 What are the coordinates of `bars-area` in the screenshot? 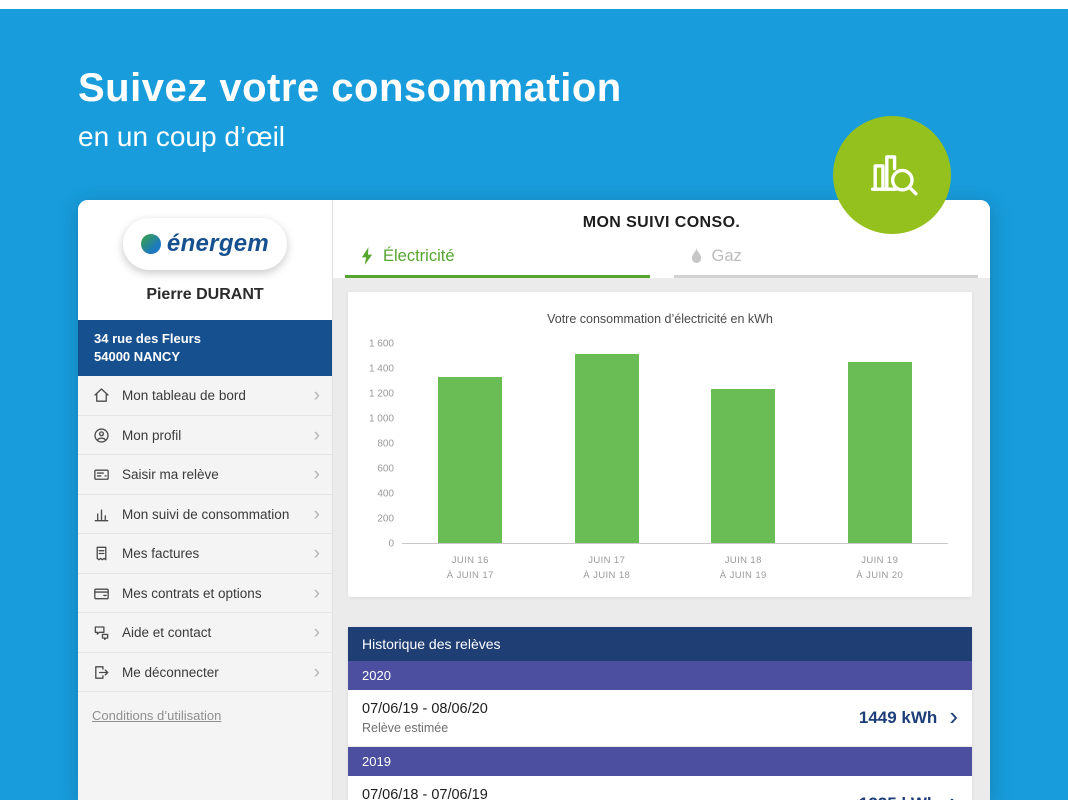 It's located at (675, 444).